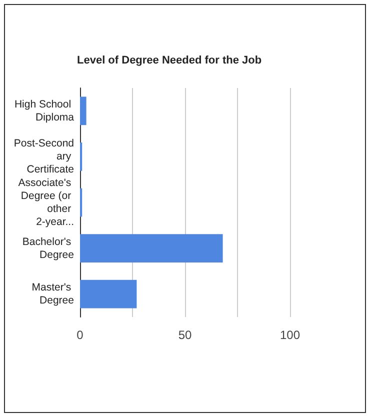 Image resolution: width=370 pixels, height=417 pixels. Describe the element at coordinates (169, 60) in the screenshot. I see `chart-title: Level of Degree Needed for the Job` at that location.